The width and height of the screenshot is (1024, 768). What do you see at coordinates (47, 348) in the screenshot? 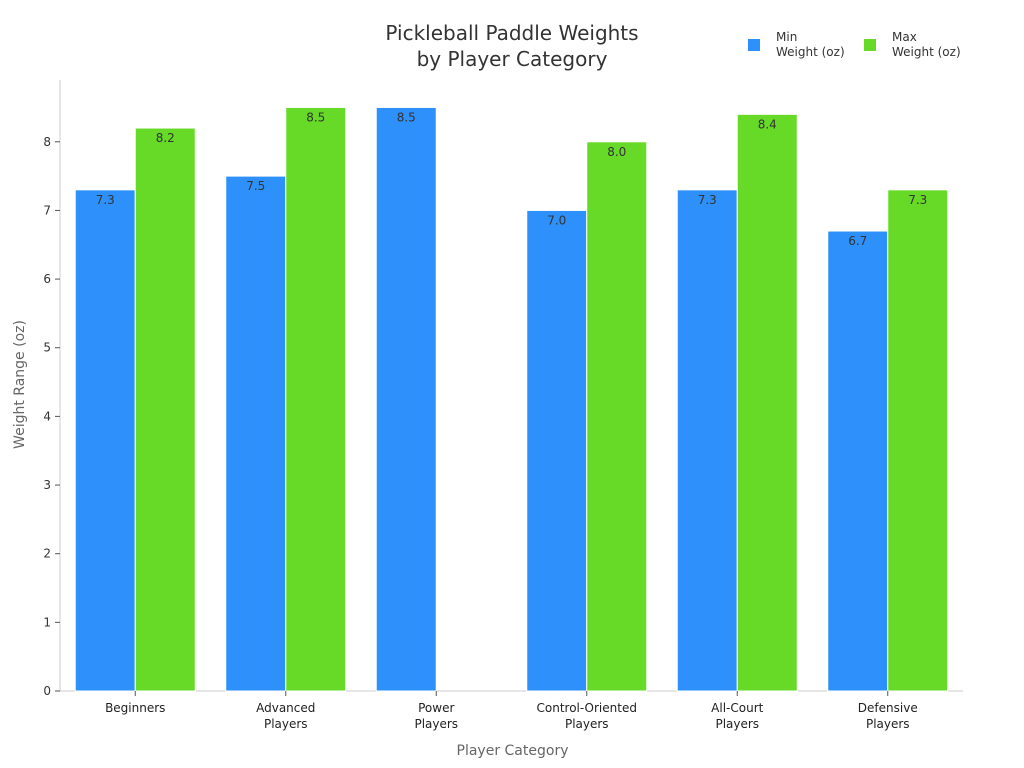
I see `y-tick-label: 5` at bounding box center [47, 348].